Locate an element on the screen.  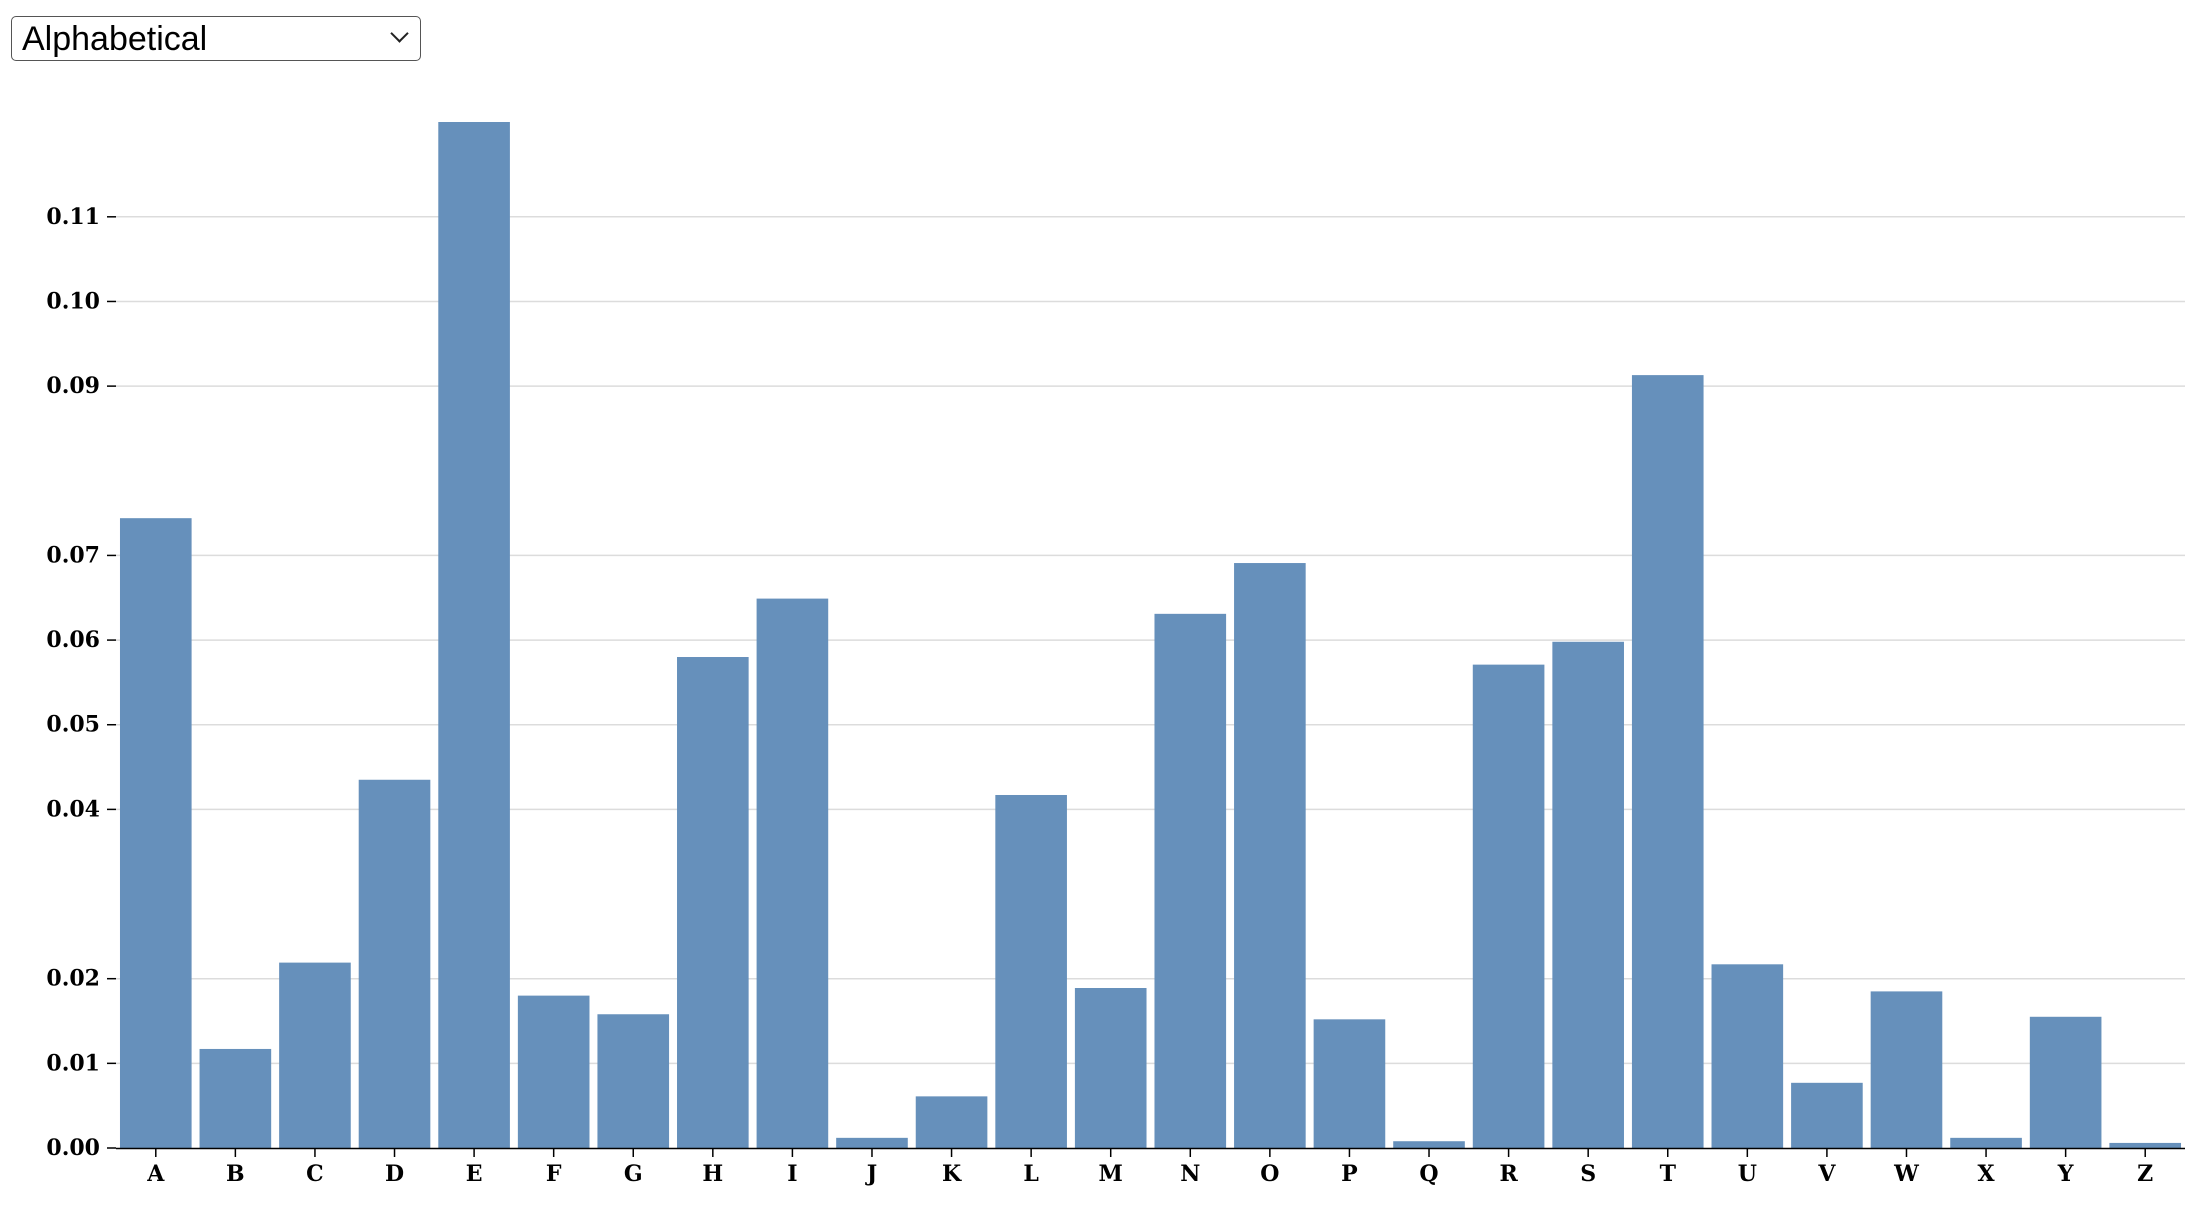
bar-b is located at coordinates (235, 1098).